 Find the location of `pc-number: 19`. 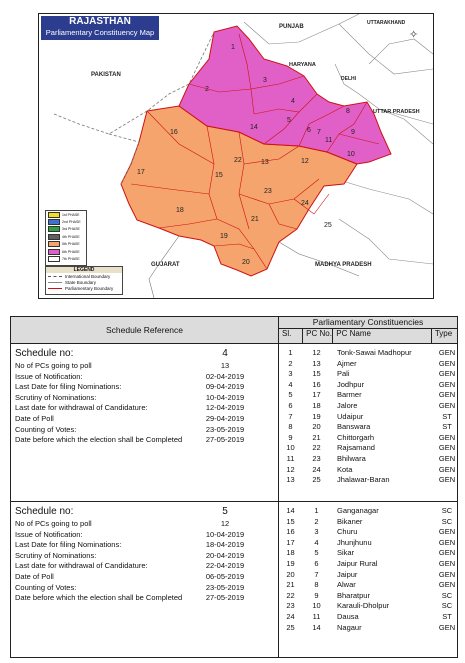

pc-number: 19 is located at coordinates (316, 416).